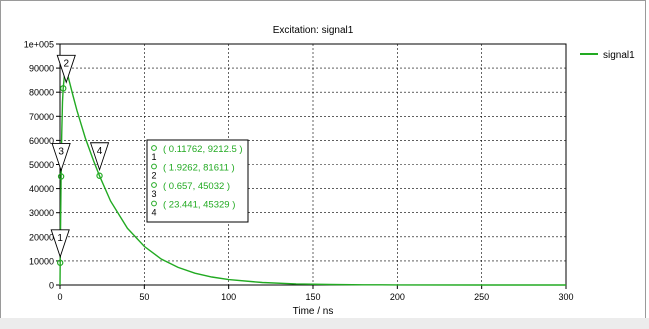  I want to click on marker-flag-label-1: 1, so click(60, 238).